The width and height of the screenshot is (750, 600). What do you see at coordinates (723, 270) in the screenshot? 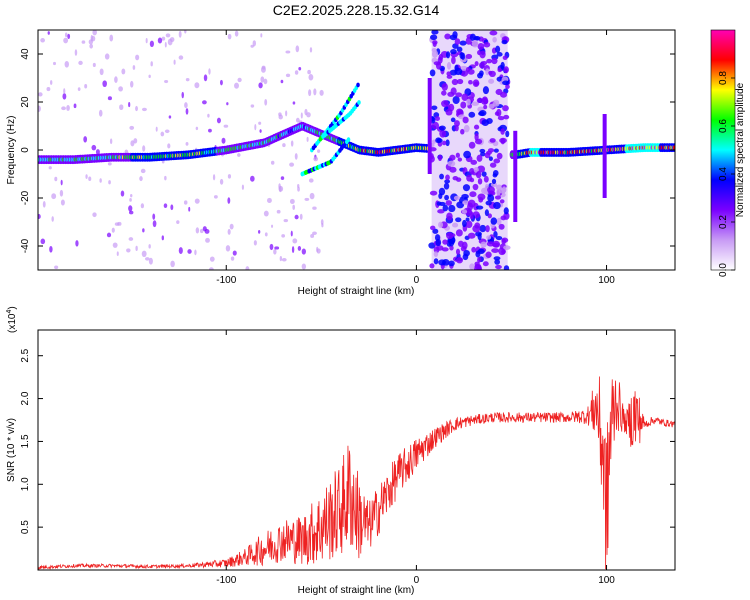
I see `colorbar-tick-label: 0.0` at bounding box center [723, 270].